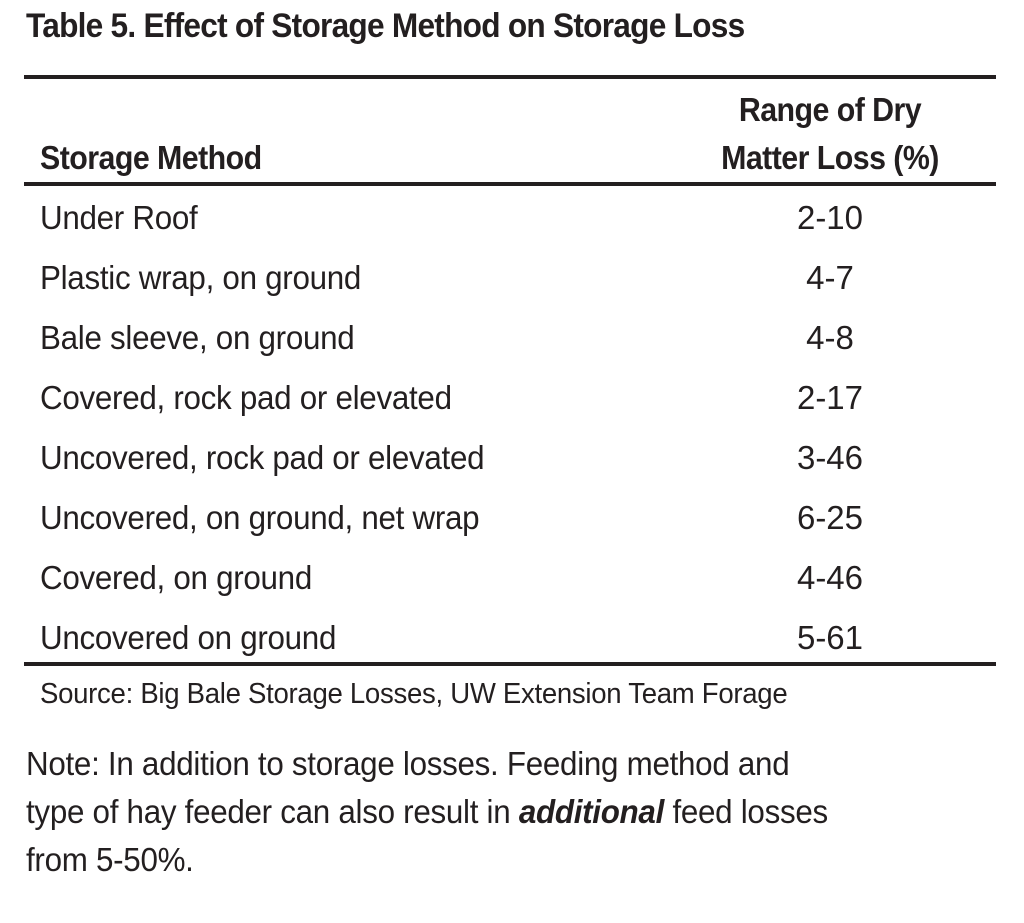  Describe the element at coordinates (746, 811) in the screenshot. I see `note-text: feed losses` at that location.